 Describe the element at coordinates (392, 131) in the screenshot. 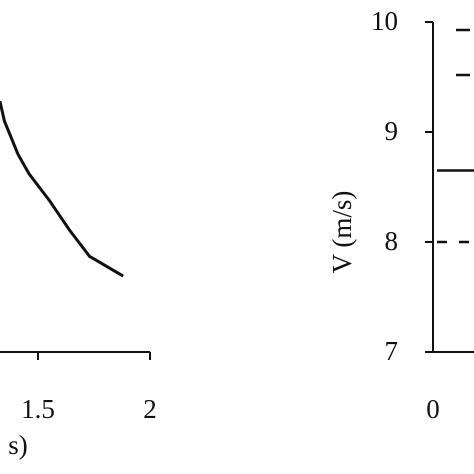

I see `y-tick-label: 9` at that location.